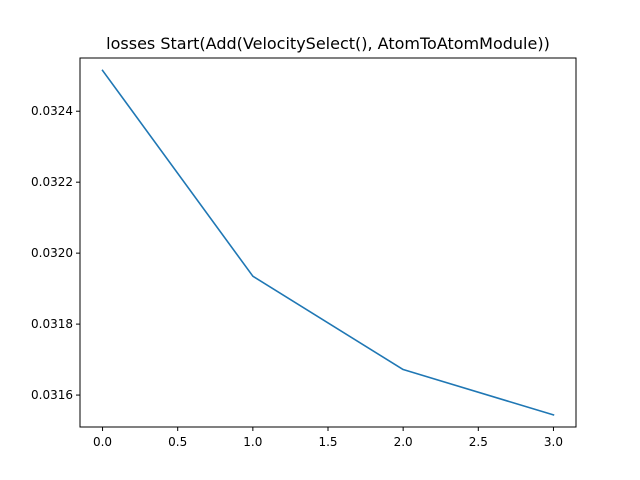  What do you see at coordinates (553, 442) in the screenshot?
I see `x-tick-label: 3.0` at bounding box center [553, 442].